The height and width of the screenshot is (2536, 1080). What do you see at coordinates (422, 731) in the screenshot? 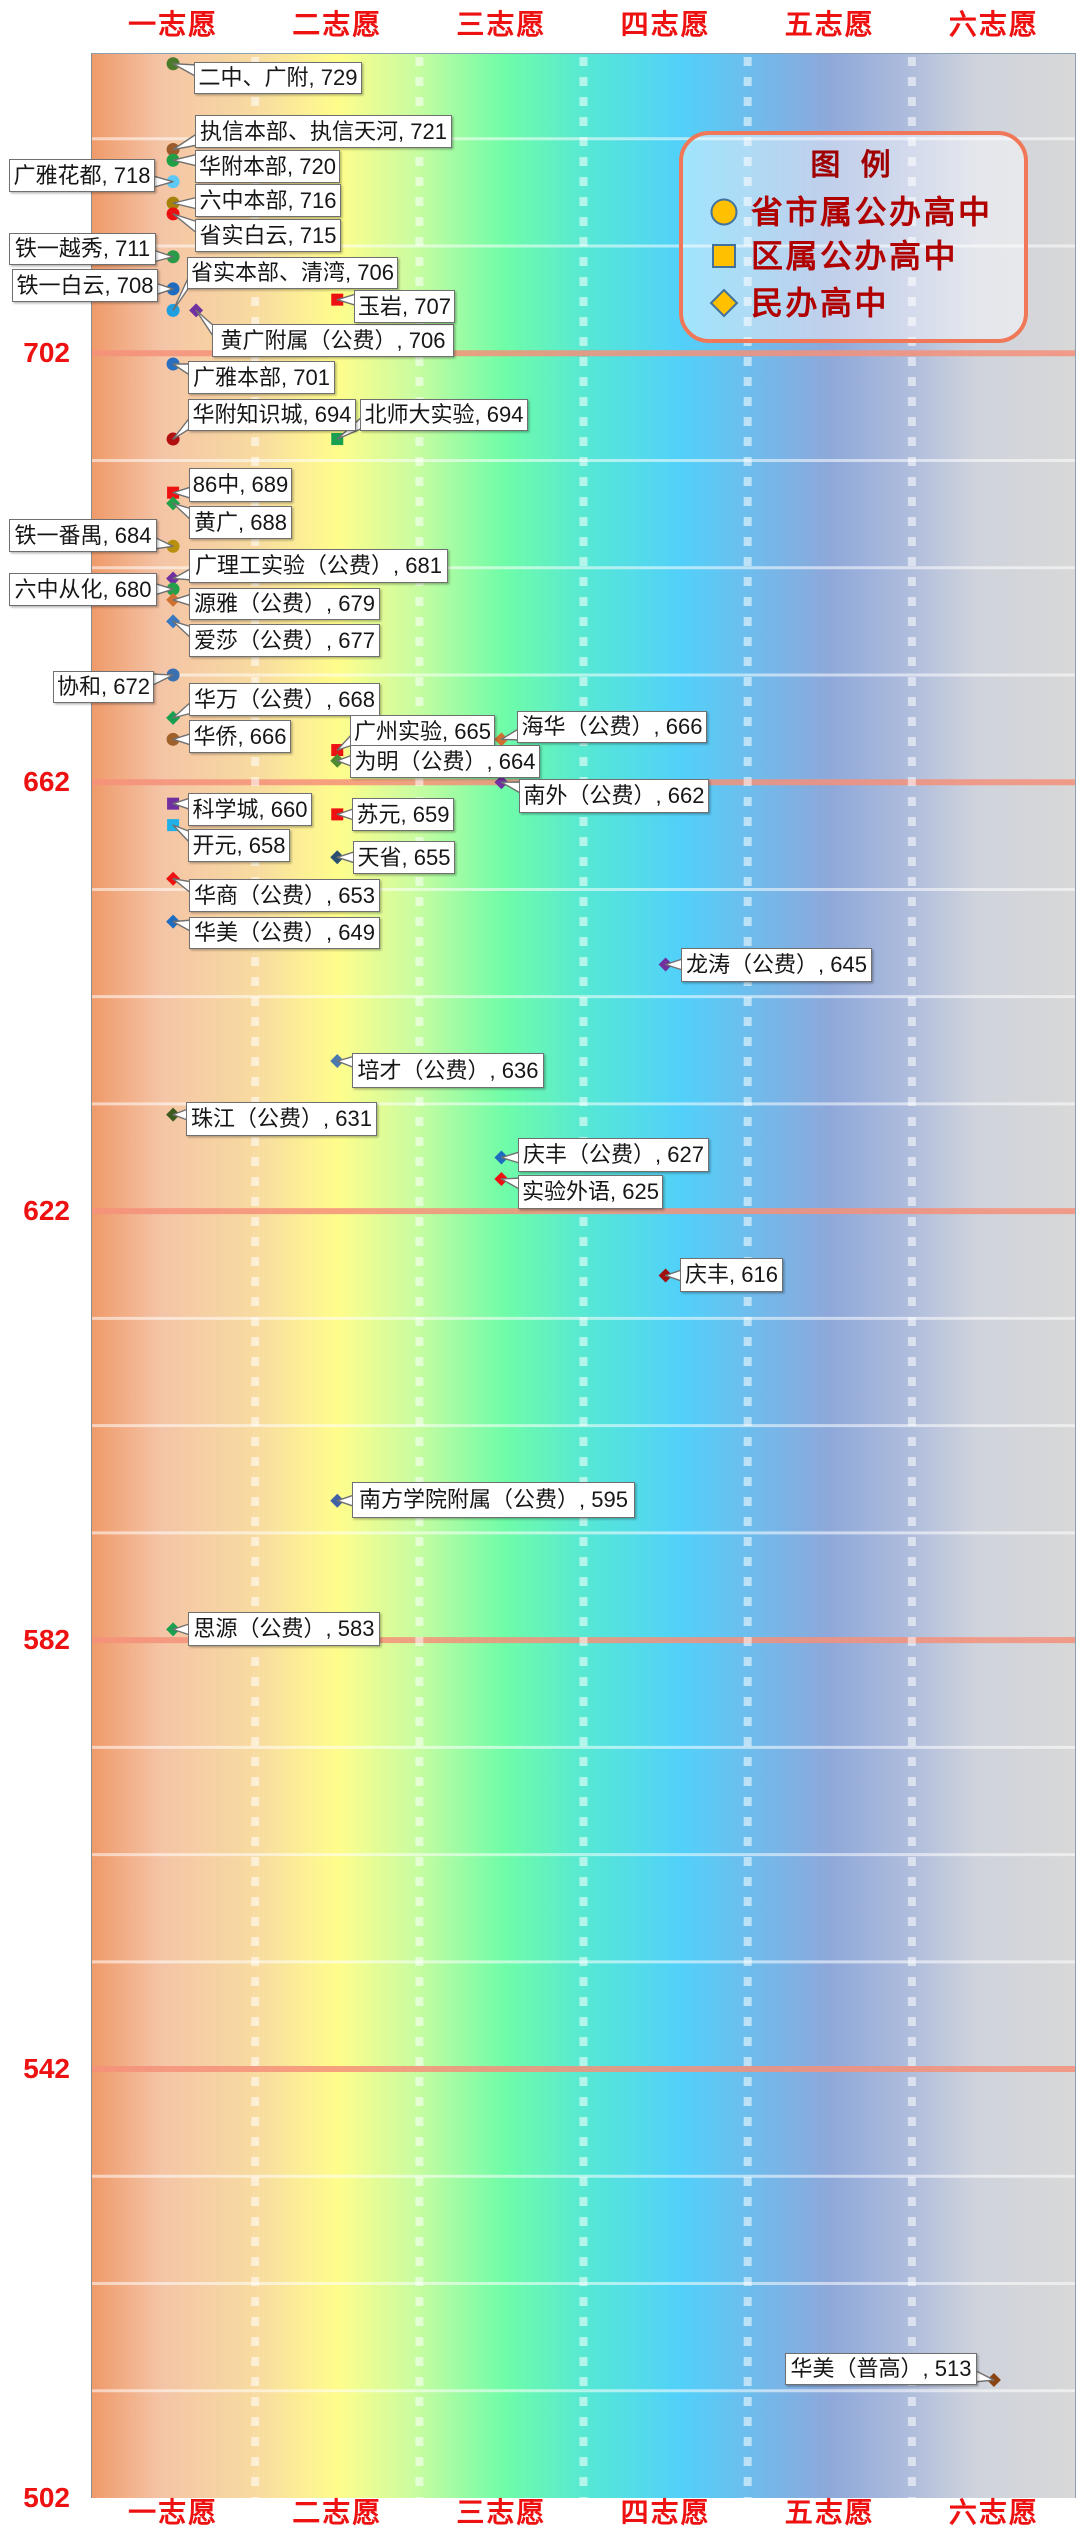
I see `data-label: 广州实验, 665` at bounding box center [422, 731].